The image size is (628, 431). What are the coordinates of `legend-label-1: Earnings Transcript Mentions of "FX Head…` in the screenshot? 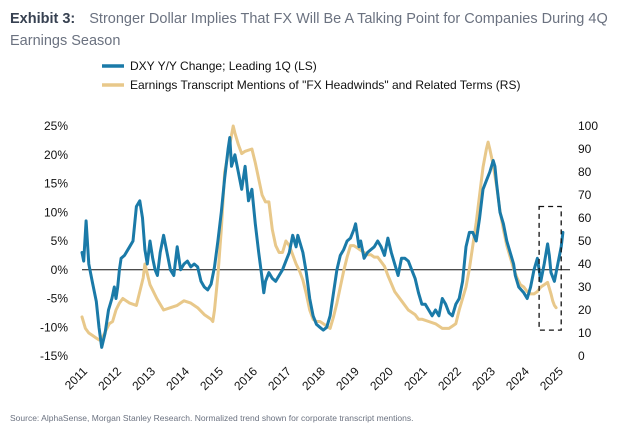 It's located at (325, 85).